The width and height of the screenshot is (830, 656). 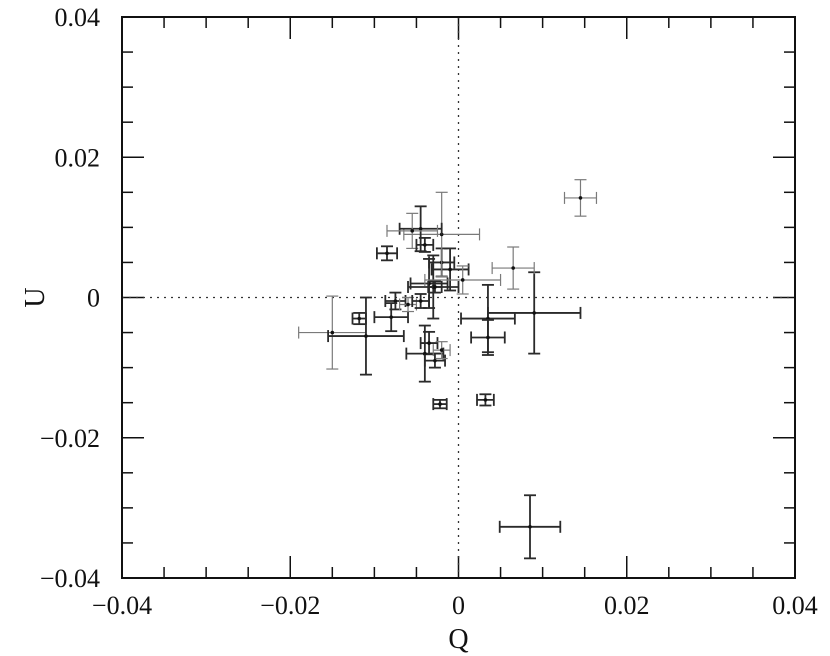 I want to click on y-tick-label: 0, so click(x=93, y=298).